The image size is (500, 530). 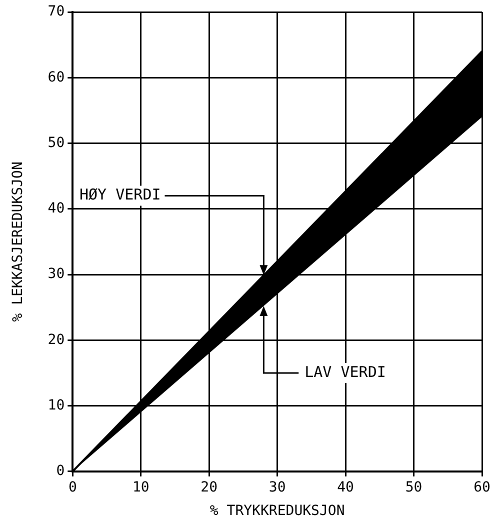 What do you see at coordinates (56, 208) in the screenshot?
I see `y-tick-label: 40` at bounding box center [56, 208].